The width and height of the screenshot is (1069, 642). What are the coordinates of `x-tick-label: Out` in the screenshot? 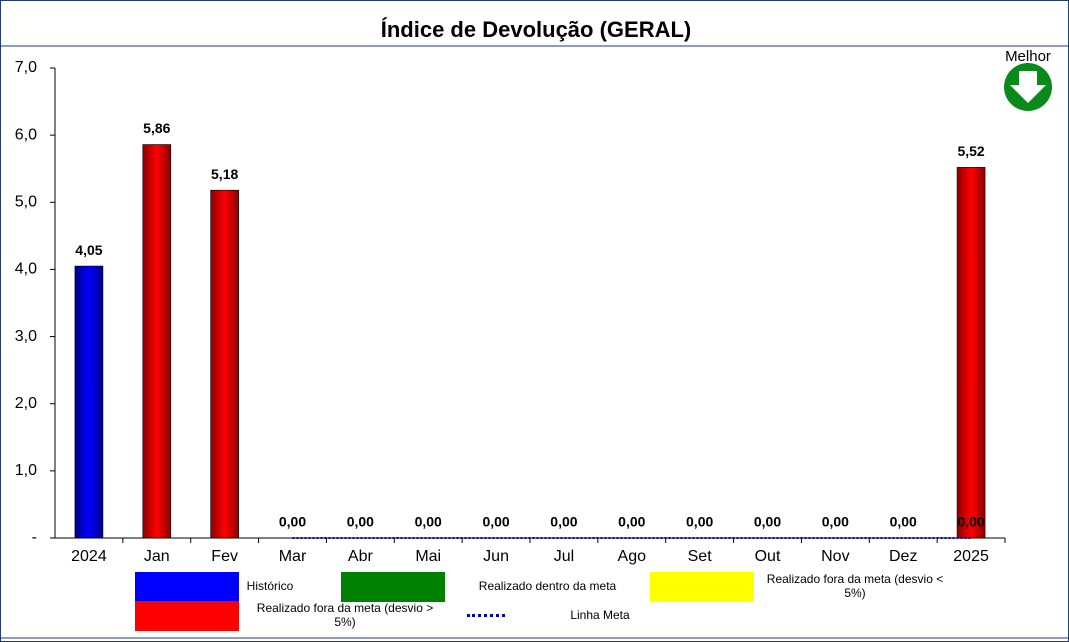 It's located at (768, 556).